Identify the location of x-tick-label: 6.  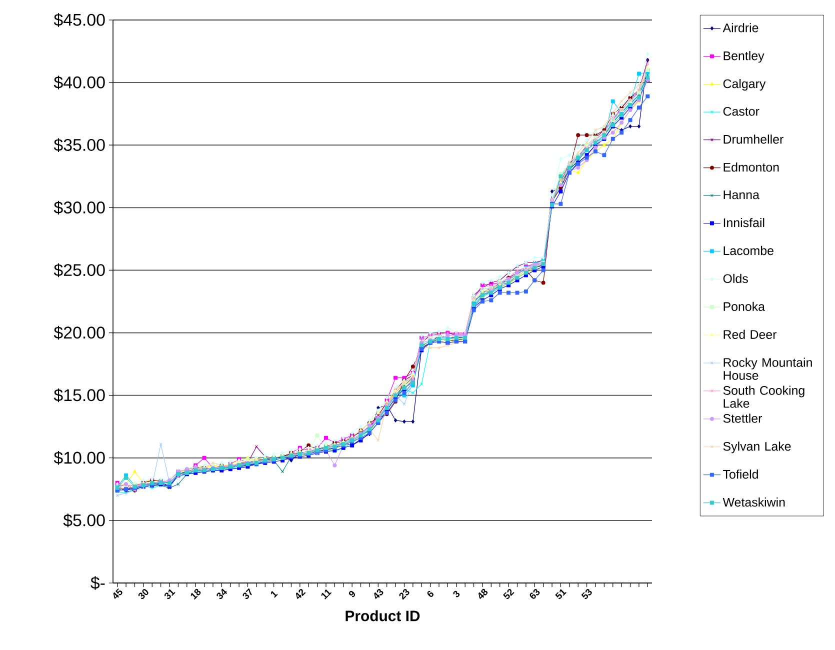
(430, 593).